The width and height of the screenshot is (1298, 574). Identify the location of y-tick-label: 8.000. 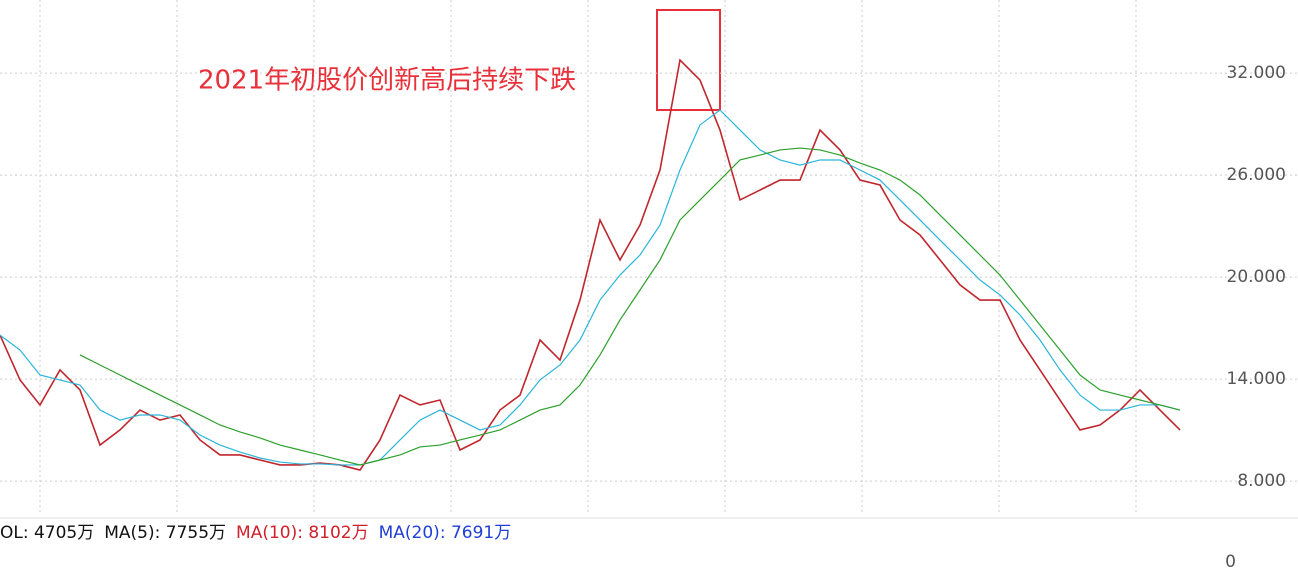
(1261, 481).